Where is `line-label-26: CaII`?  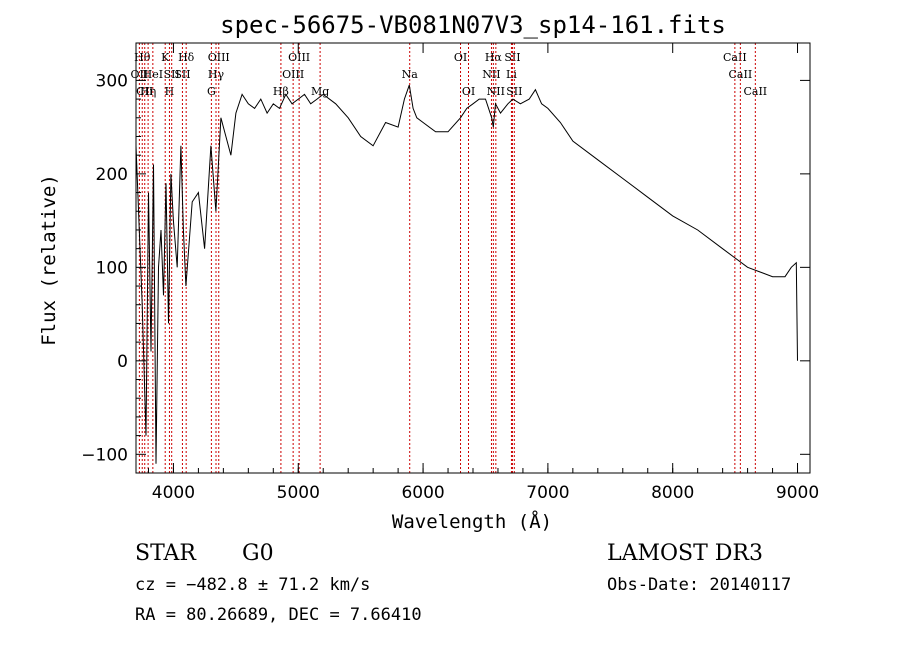 line-label-26: CaII is located at coordinates (735, 57).